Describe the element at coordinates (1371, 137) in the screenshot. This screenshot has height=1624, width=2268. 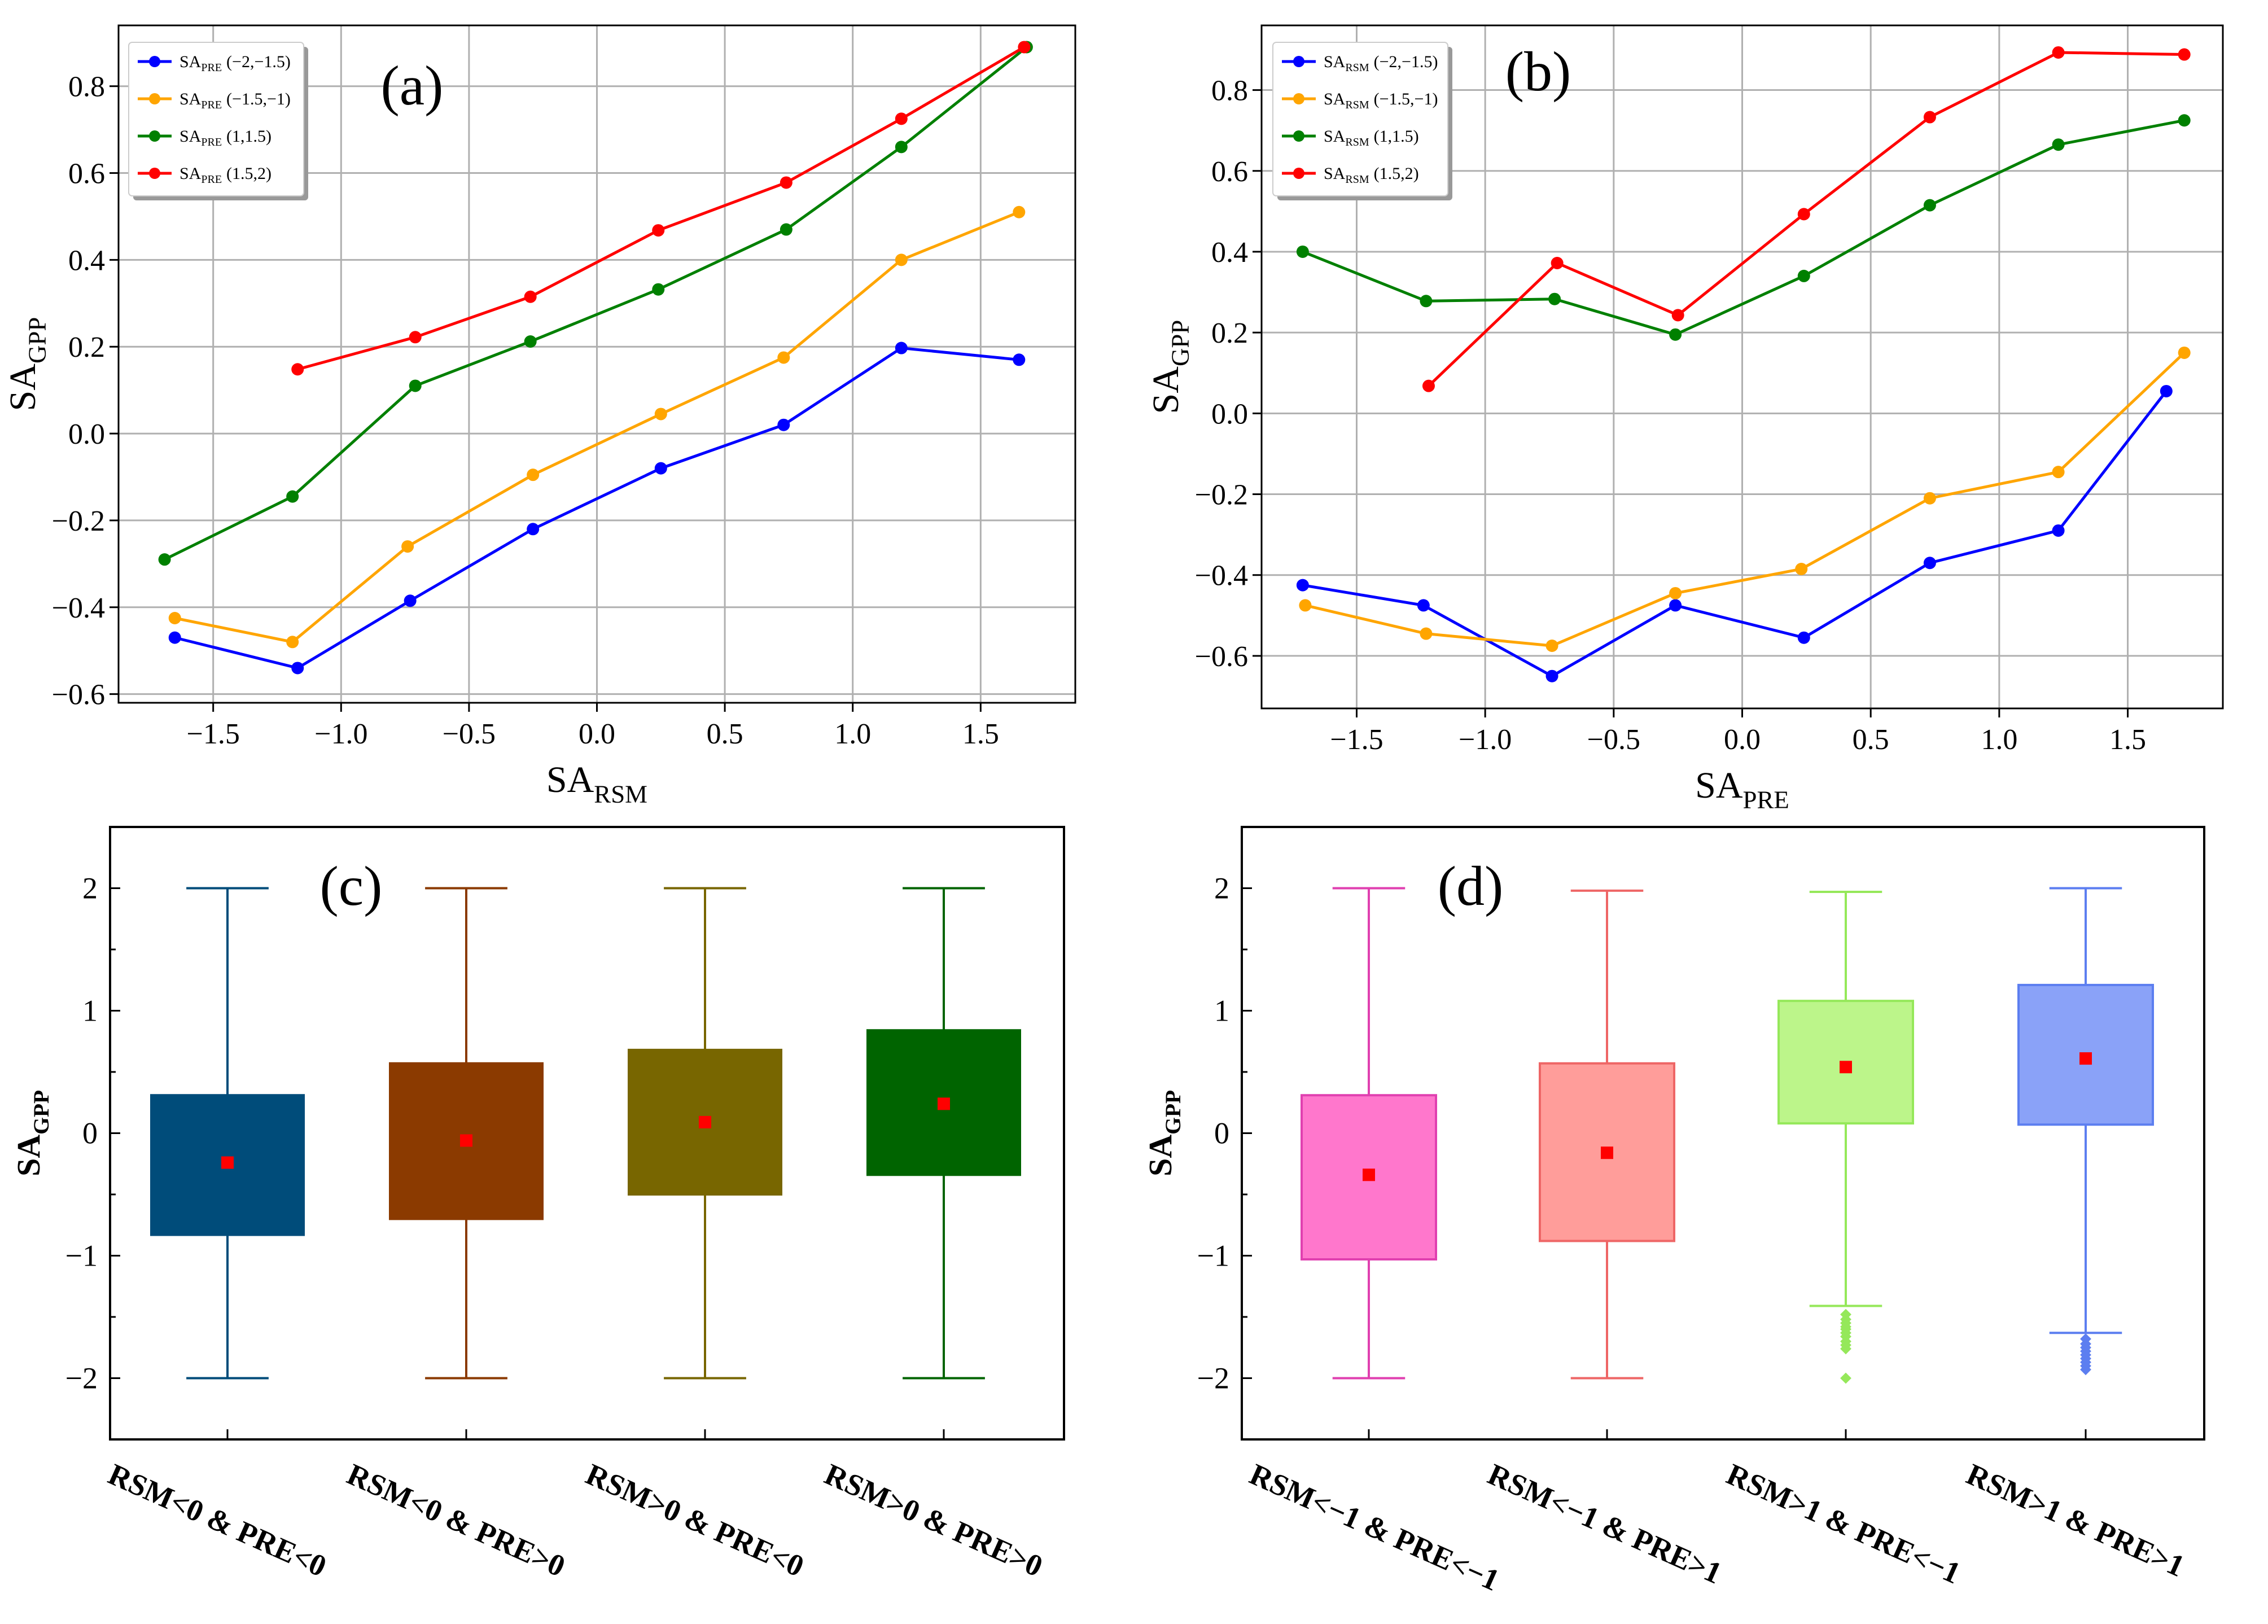
I see `legend-label: SARSM (1,1.5)` at that location.